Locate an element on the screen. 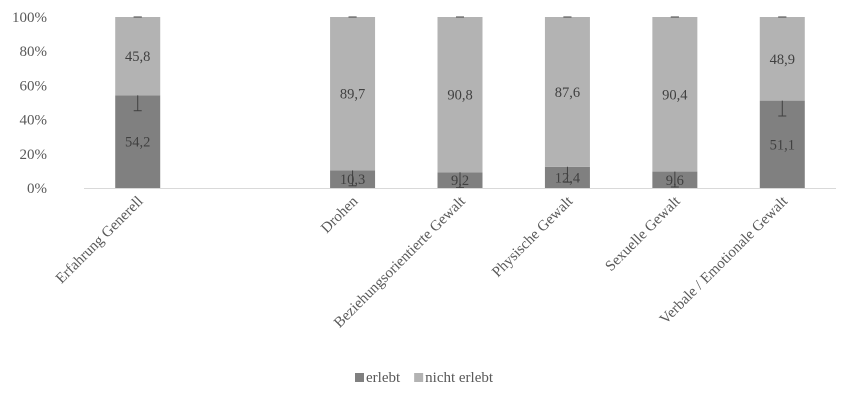 The image size is (846, 396). y-tick-label: 40% is located at coordinates (34, 121).